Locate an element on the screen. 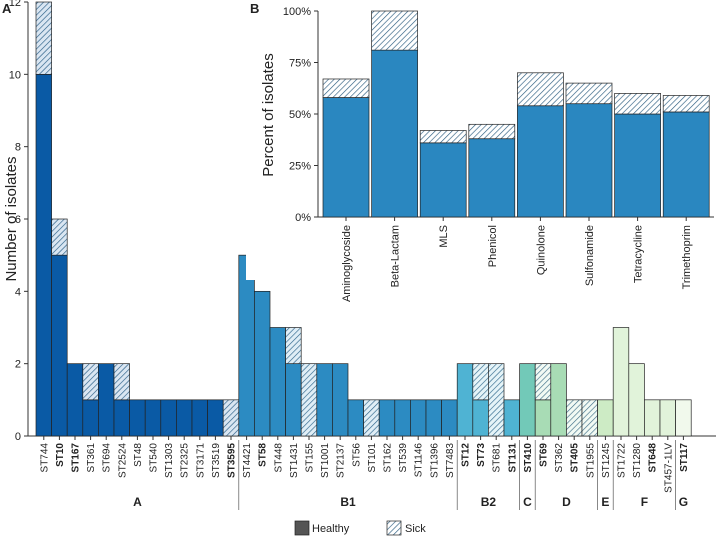 The width and height of the screenshot is (718, 543). group-label: E is located at coordinates (605, 502).